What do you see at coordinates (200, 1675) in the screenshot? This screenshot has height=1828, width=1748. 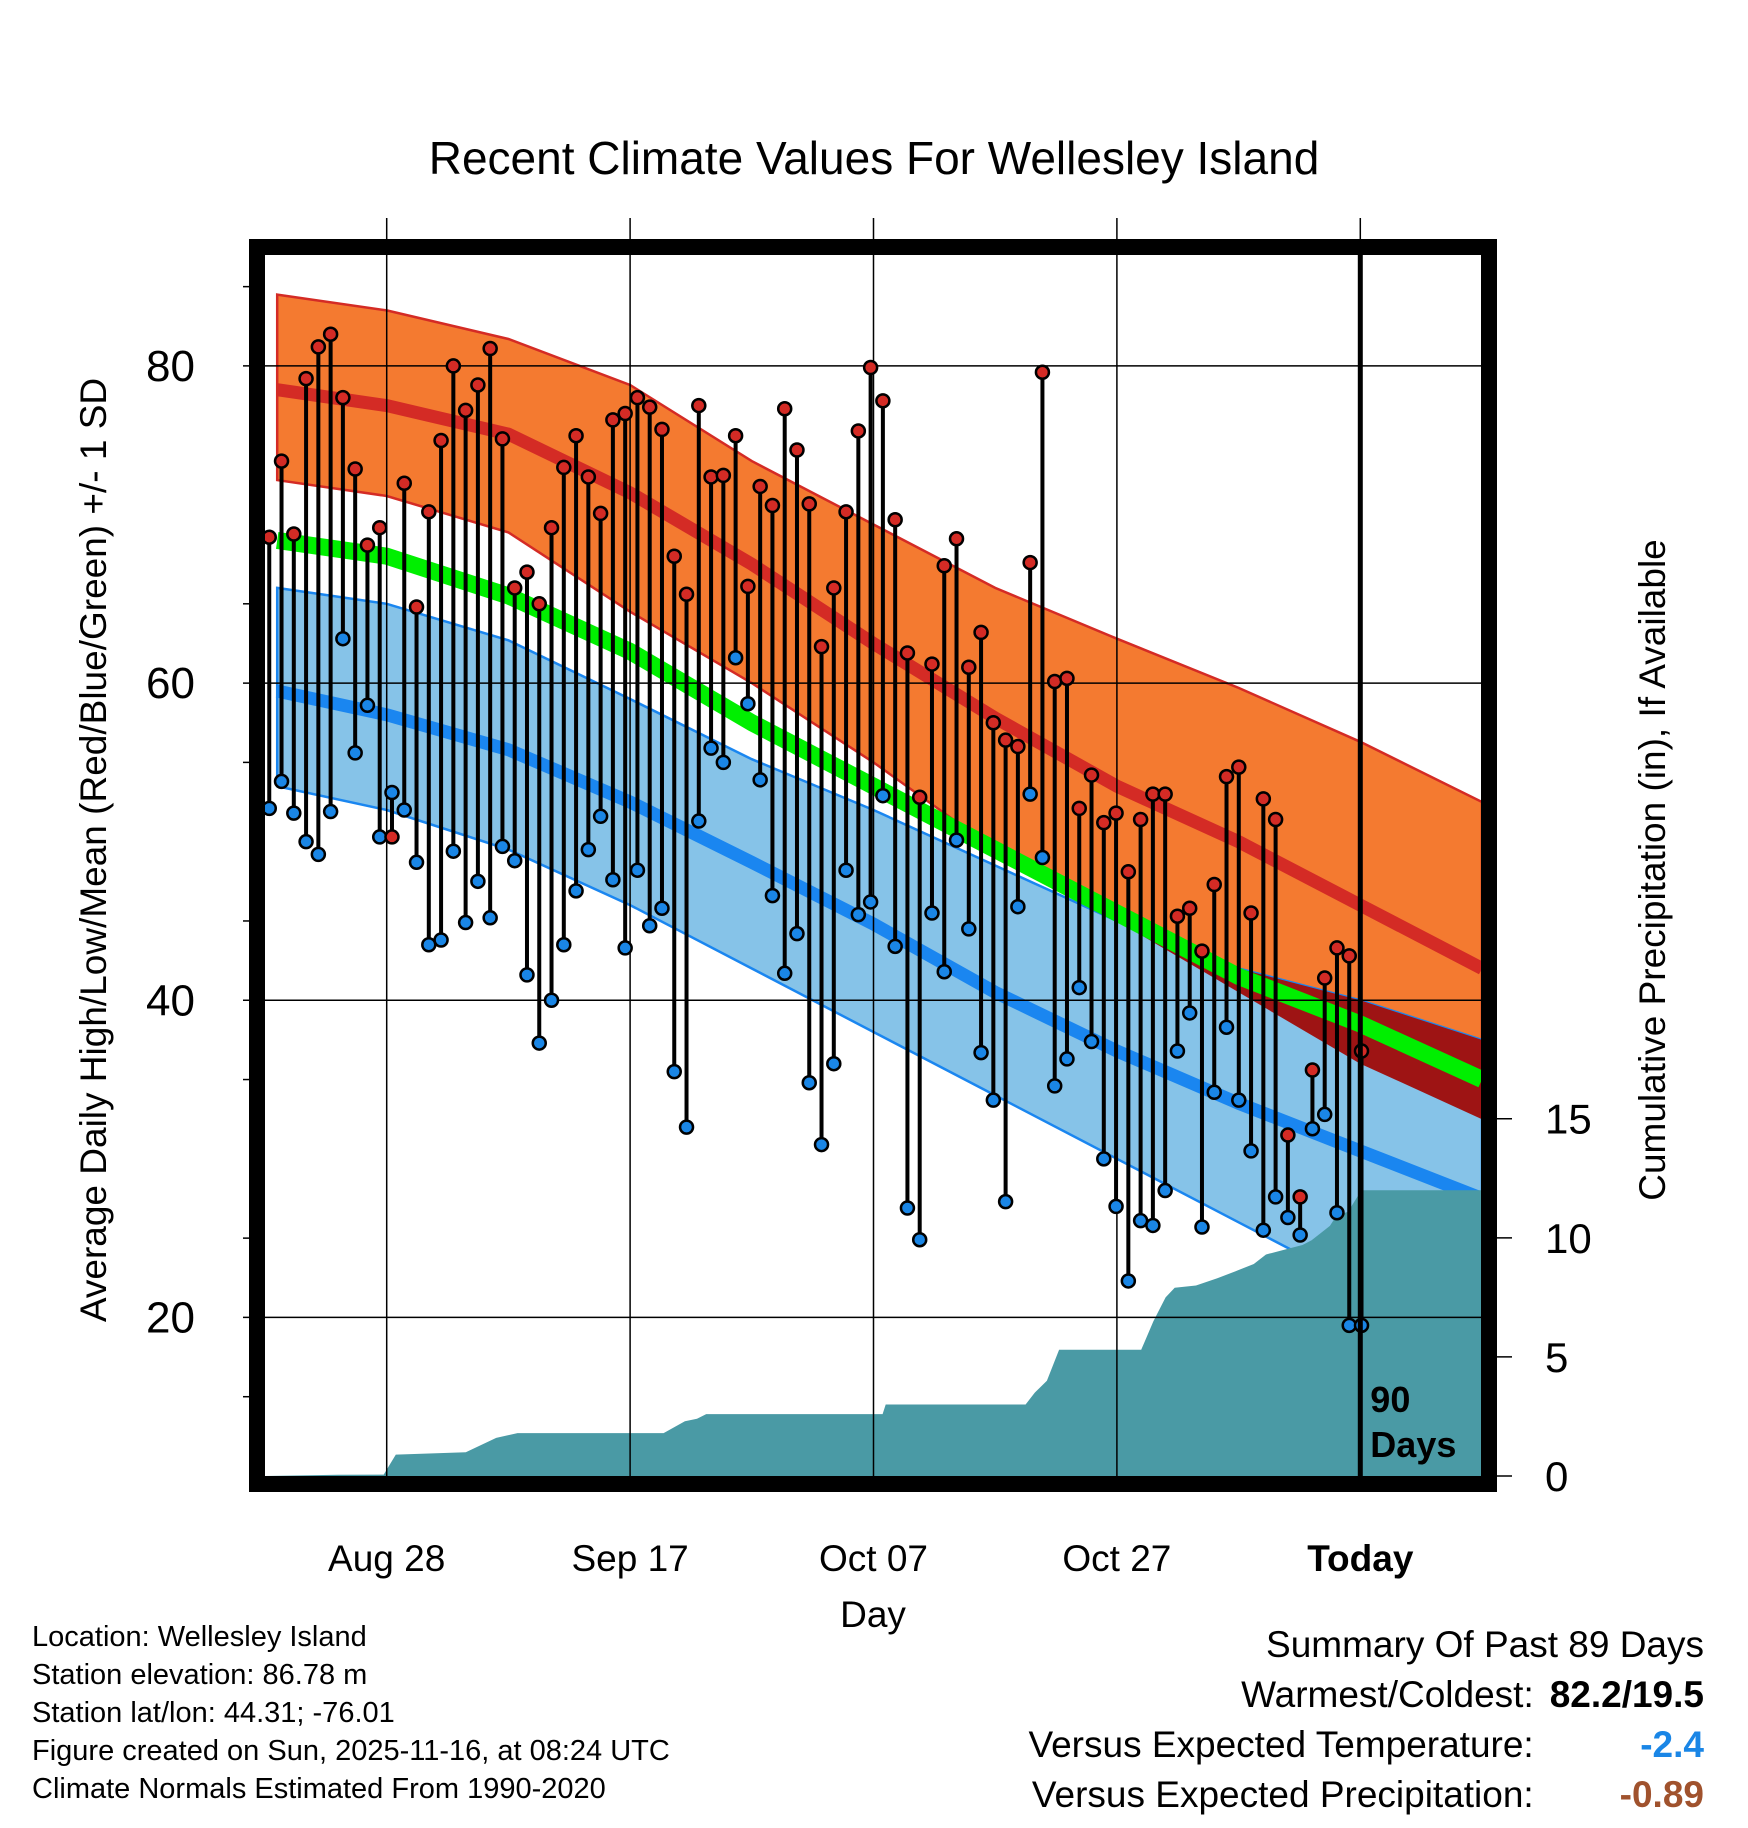 I see `elevation-text: Station elevation: 86.78 m` at bounding box center [200, 1675].